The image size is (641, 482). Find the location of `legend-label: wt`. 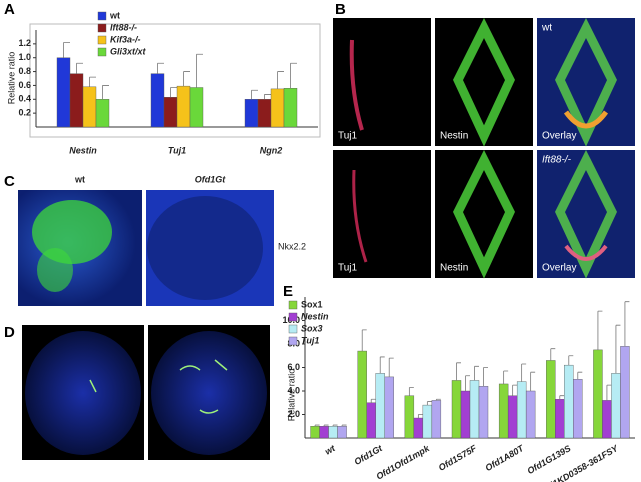

legend-label: wt is located at coordinates (114, 15).